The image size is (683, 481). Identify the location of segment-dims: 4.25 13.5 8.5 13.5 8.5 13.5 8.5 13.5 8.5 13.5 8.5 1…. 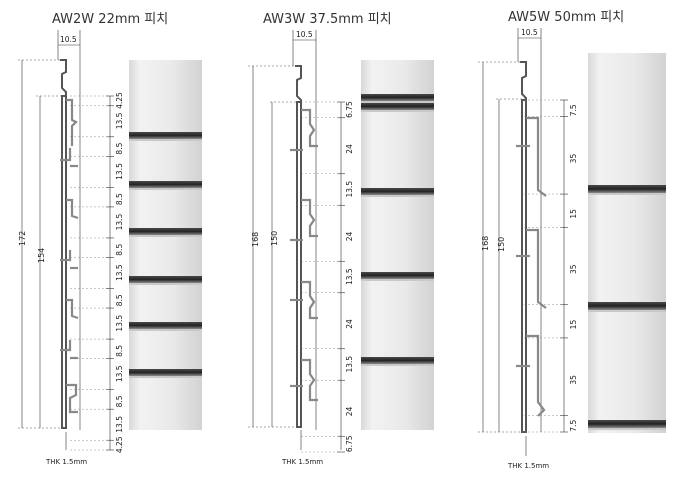
(97, 272).